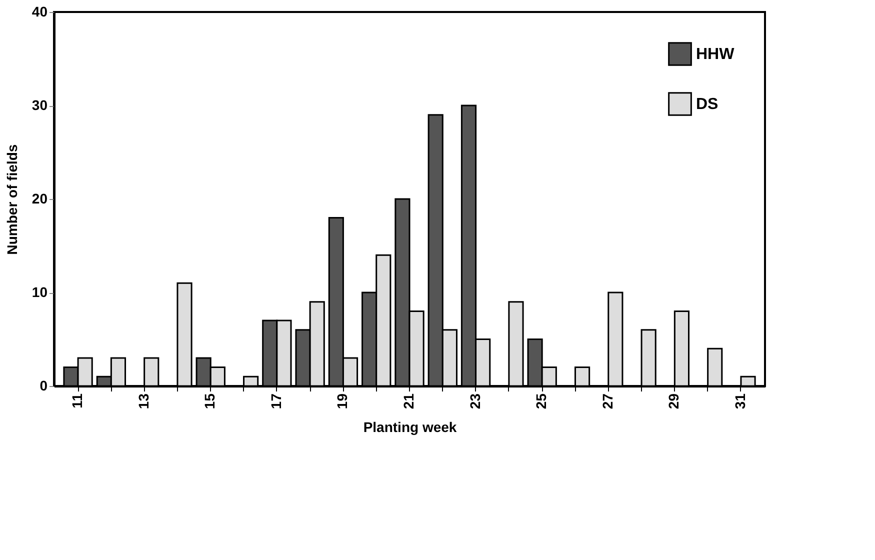 Image resolution: width=875 pixels, height=560 pixels. Describe the element at coordinates (707, 104) in the screenshot. I see `legend-label: DS` at that location.